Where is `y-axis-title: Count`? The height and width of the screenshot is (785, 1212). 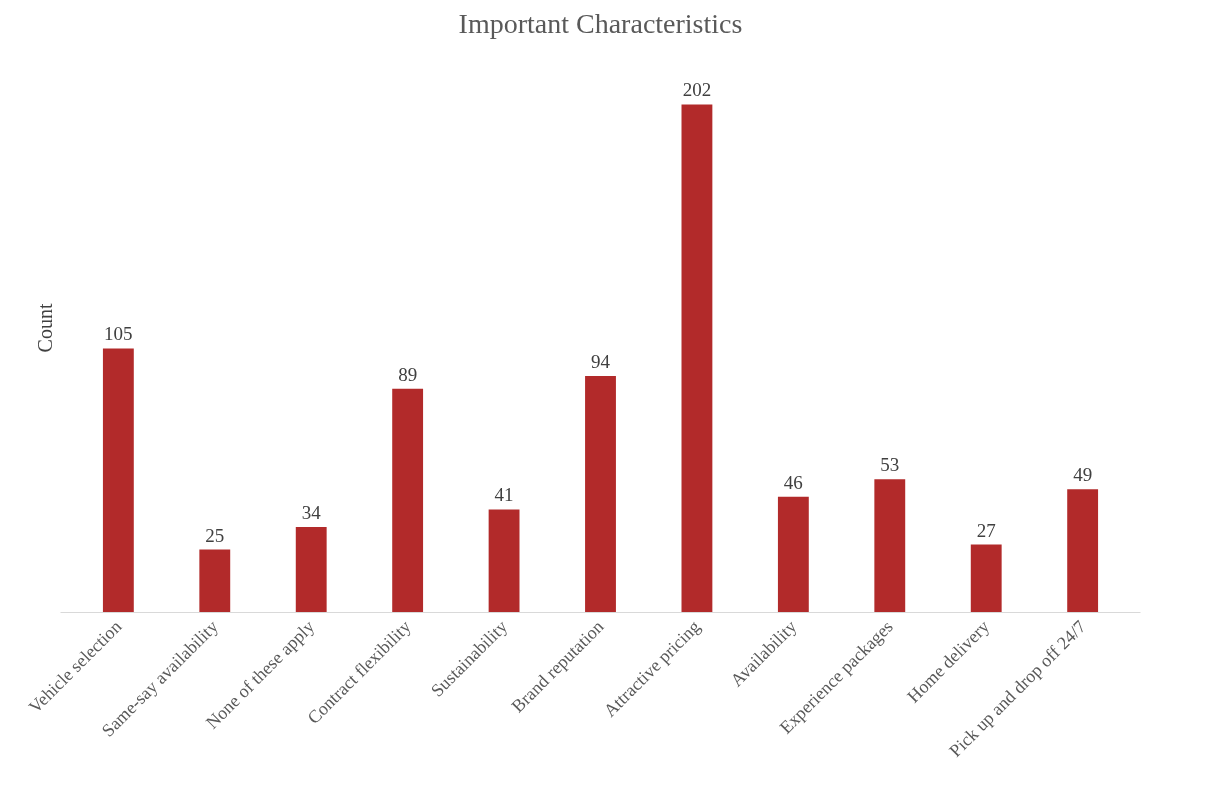 y-axis-title: Count is located at coordinates (44, 328).